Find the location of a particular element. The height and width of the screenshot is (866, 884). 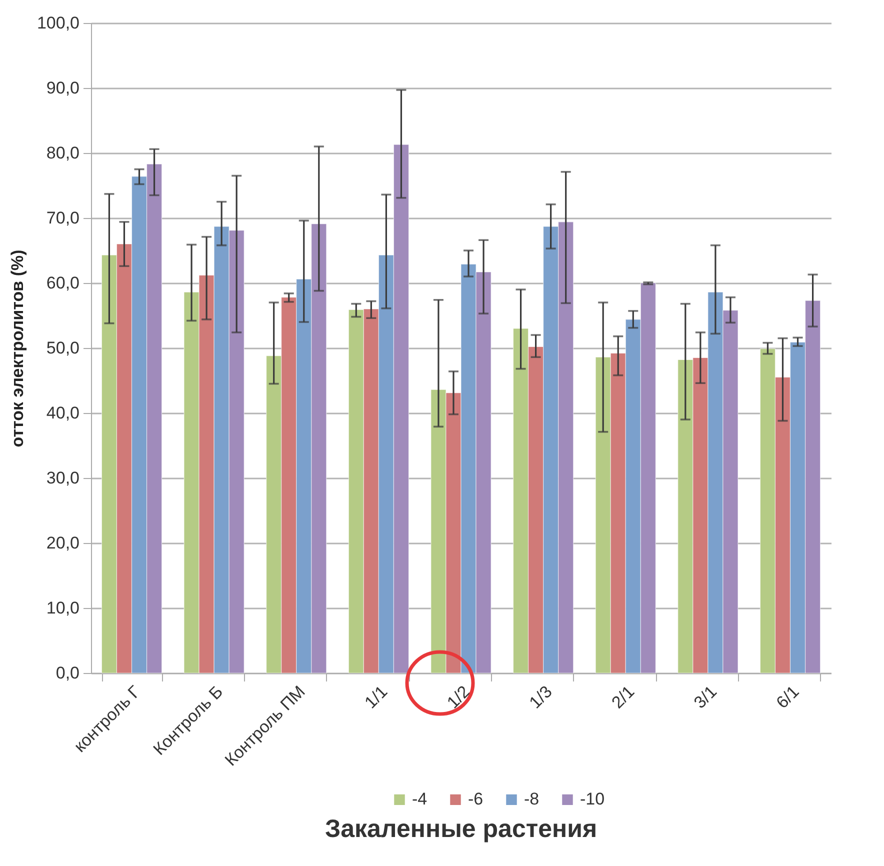

y-tick-label: 30,0 is located at coordinates (63, 478).